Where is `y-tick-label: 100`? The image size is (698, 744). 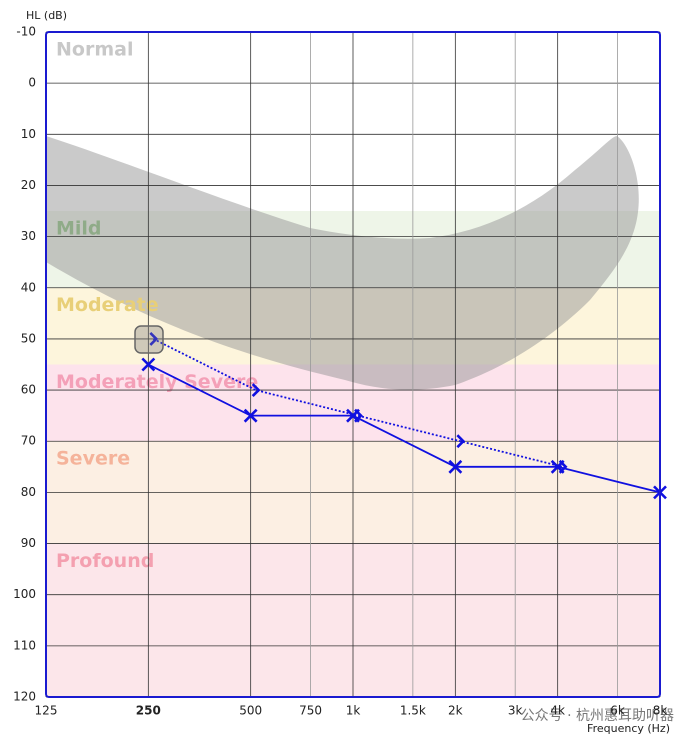 y-tick-label: 100 is located at coordinates (24, 594).